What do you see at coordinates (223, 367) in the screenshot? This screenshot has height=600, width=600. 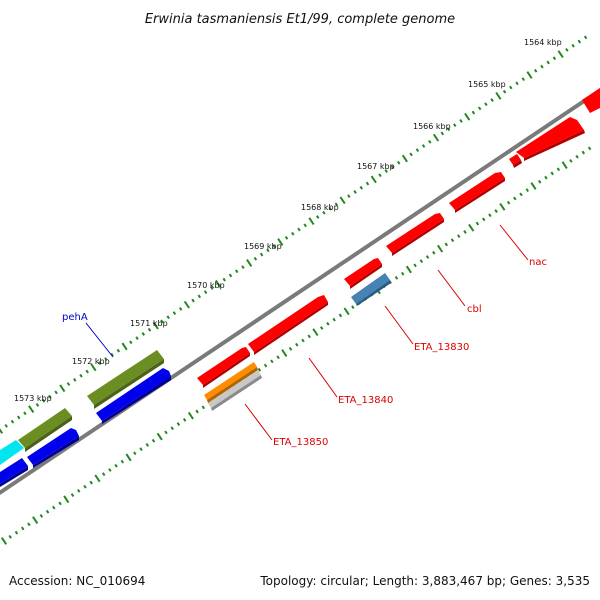 I see `gene-eta-13850-fwd` at bounding box center [223, 367].